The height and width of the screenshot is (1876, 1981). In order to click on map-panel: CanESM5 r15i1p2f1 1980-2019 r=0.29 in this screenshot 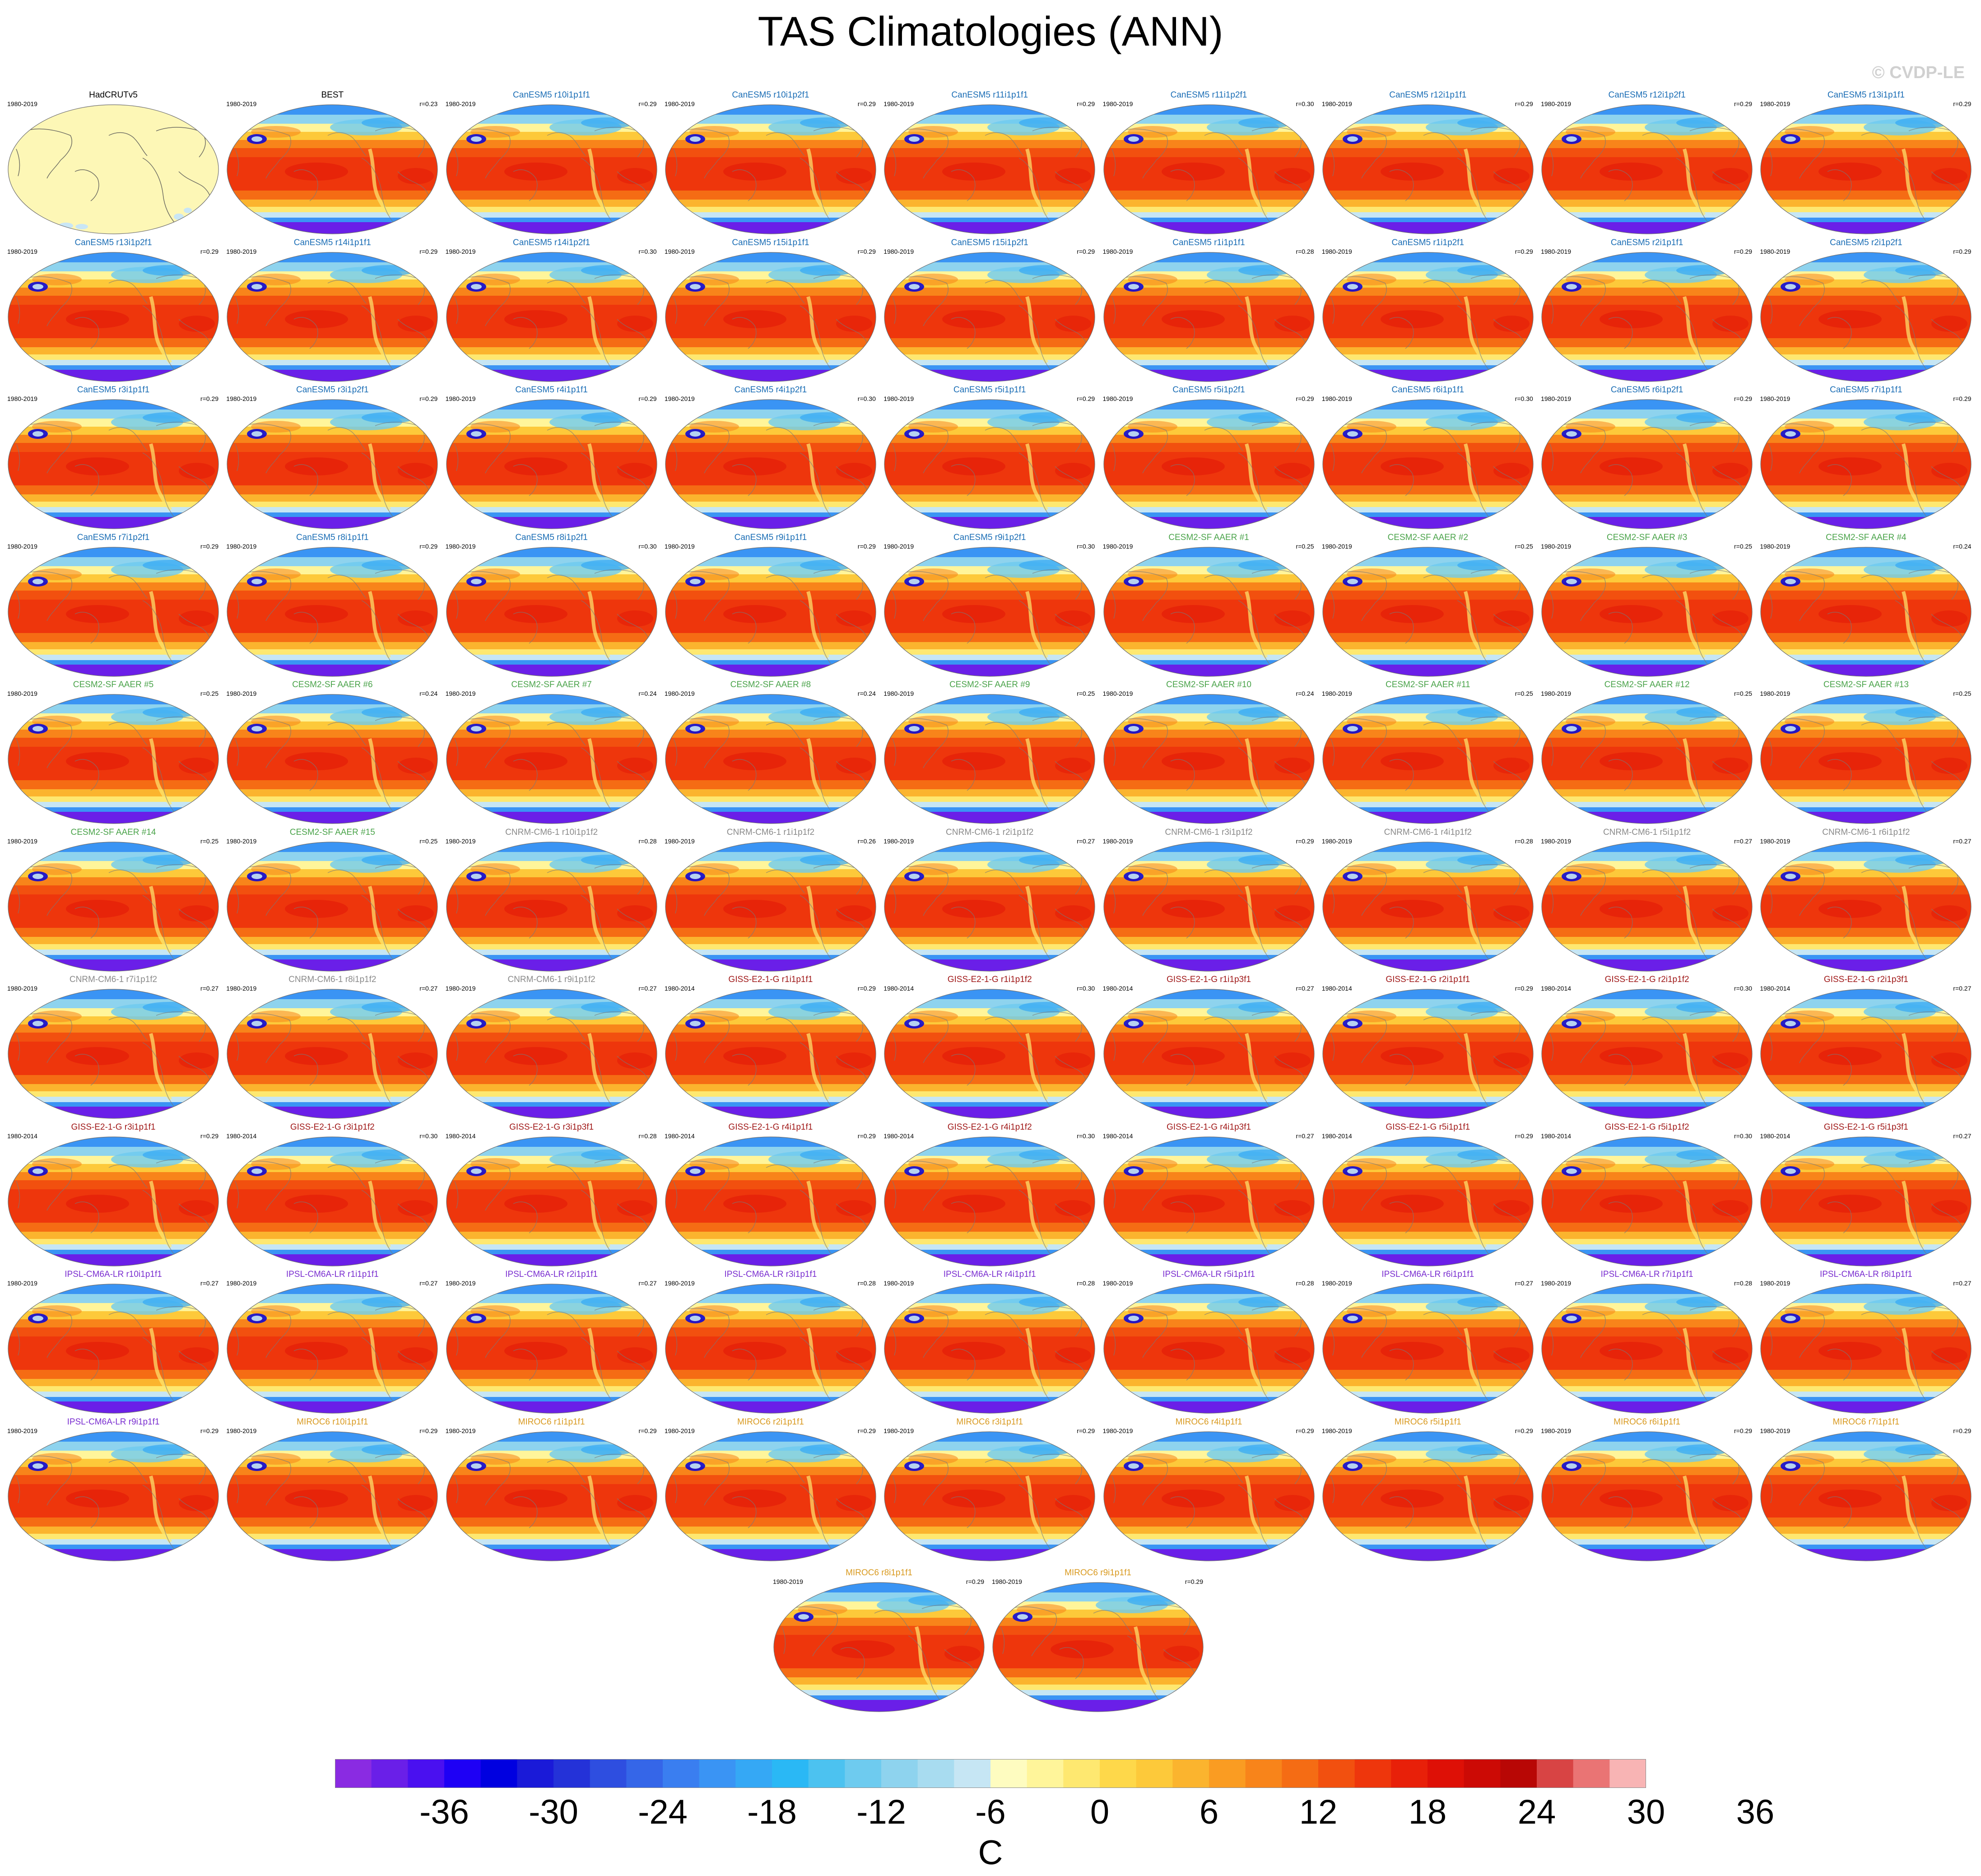, I will do `click(990, 312)`.